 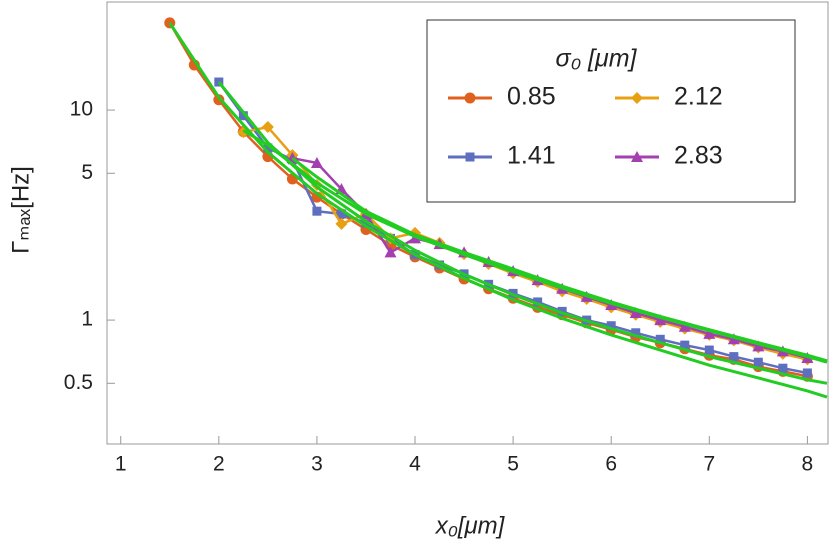 What do you see at coordinates (597, 59) in the screenshot?
I see `legend-title: σ₀ [μm]` at bounding box center [597, 59].